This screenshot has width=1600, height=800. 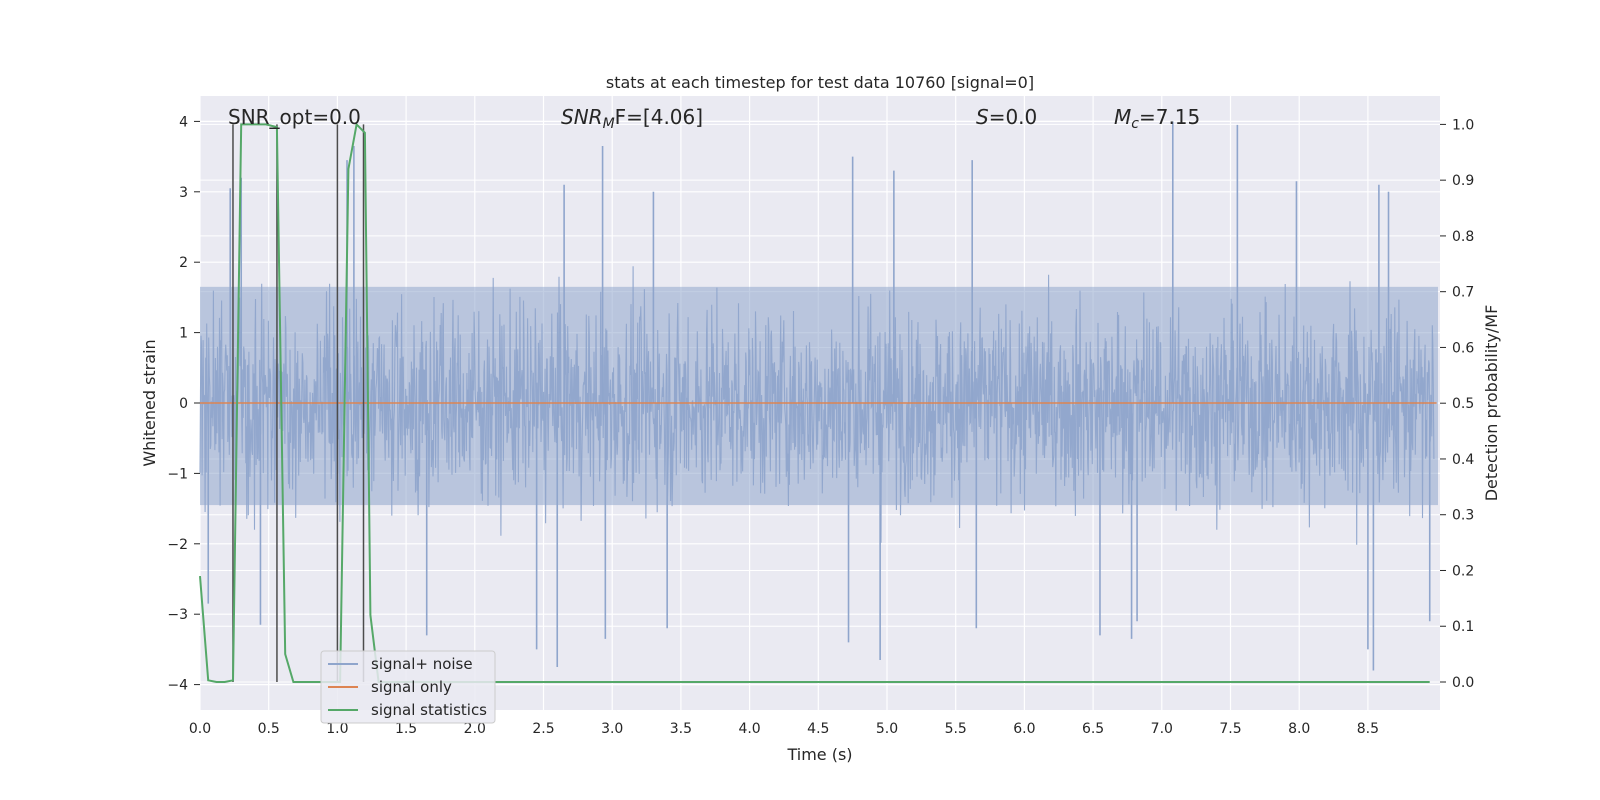 What do you see at coordinates (1463, 181) in the screenshot?
I see `right-tick-label: 0.9` at bounding box center [1463, 181].